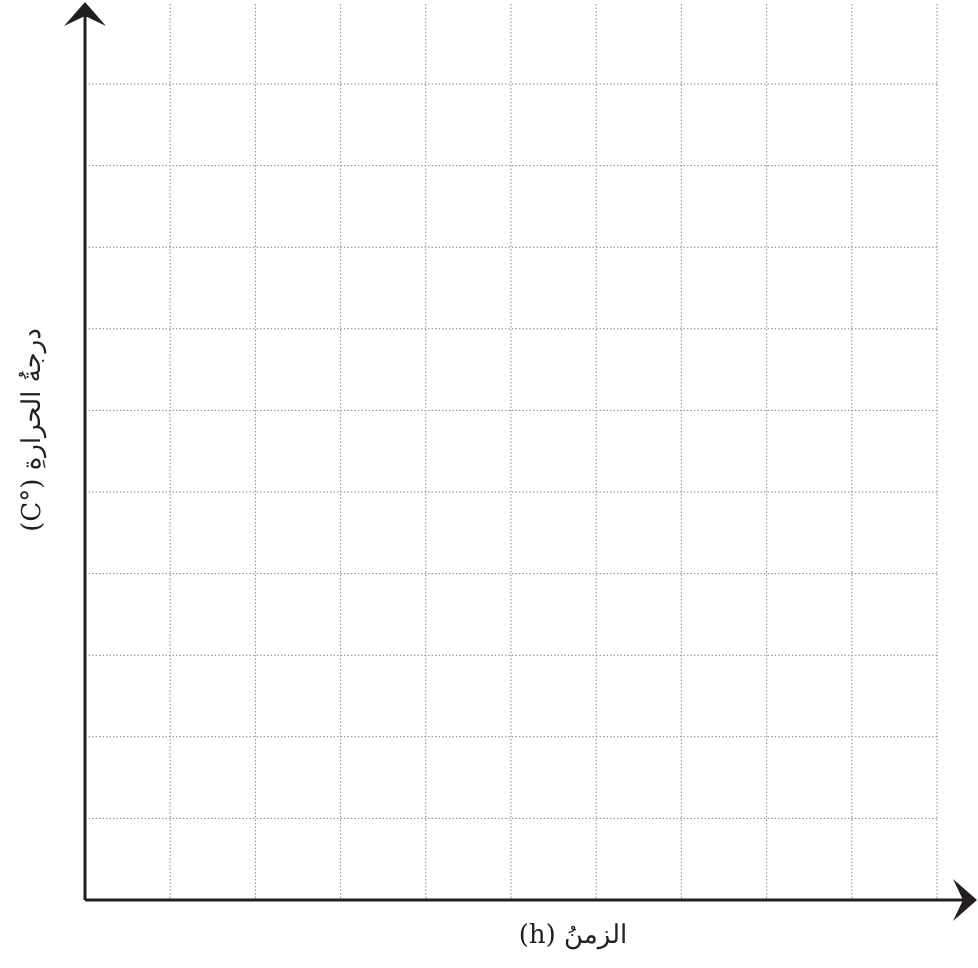 The height and width of the screenshot is (968, 978). Describe the element at coordinates (573, 935) in the screenshot. I see `x-axis-label: الزمنُ (h)` at that location.